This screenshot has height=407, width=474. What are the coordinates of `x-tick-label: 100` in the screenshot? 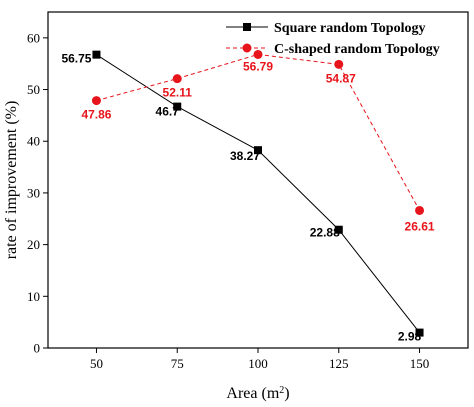 It's located at (258, 363).